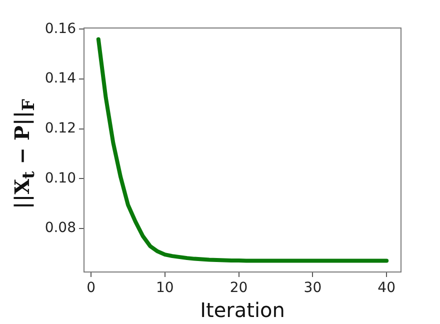 The height and width of the screenshot is (324, 440). I want to click on x-tick-label: 0, so click(91, 288).